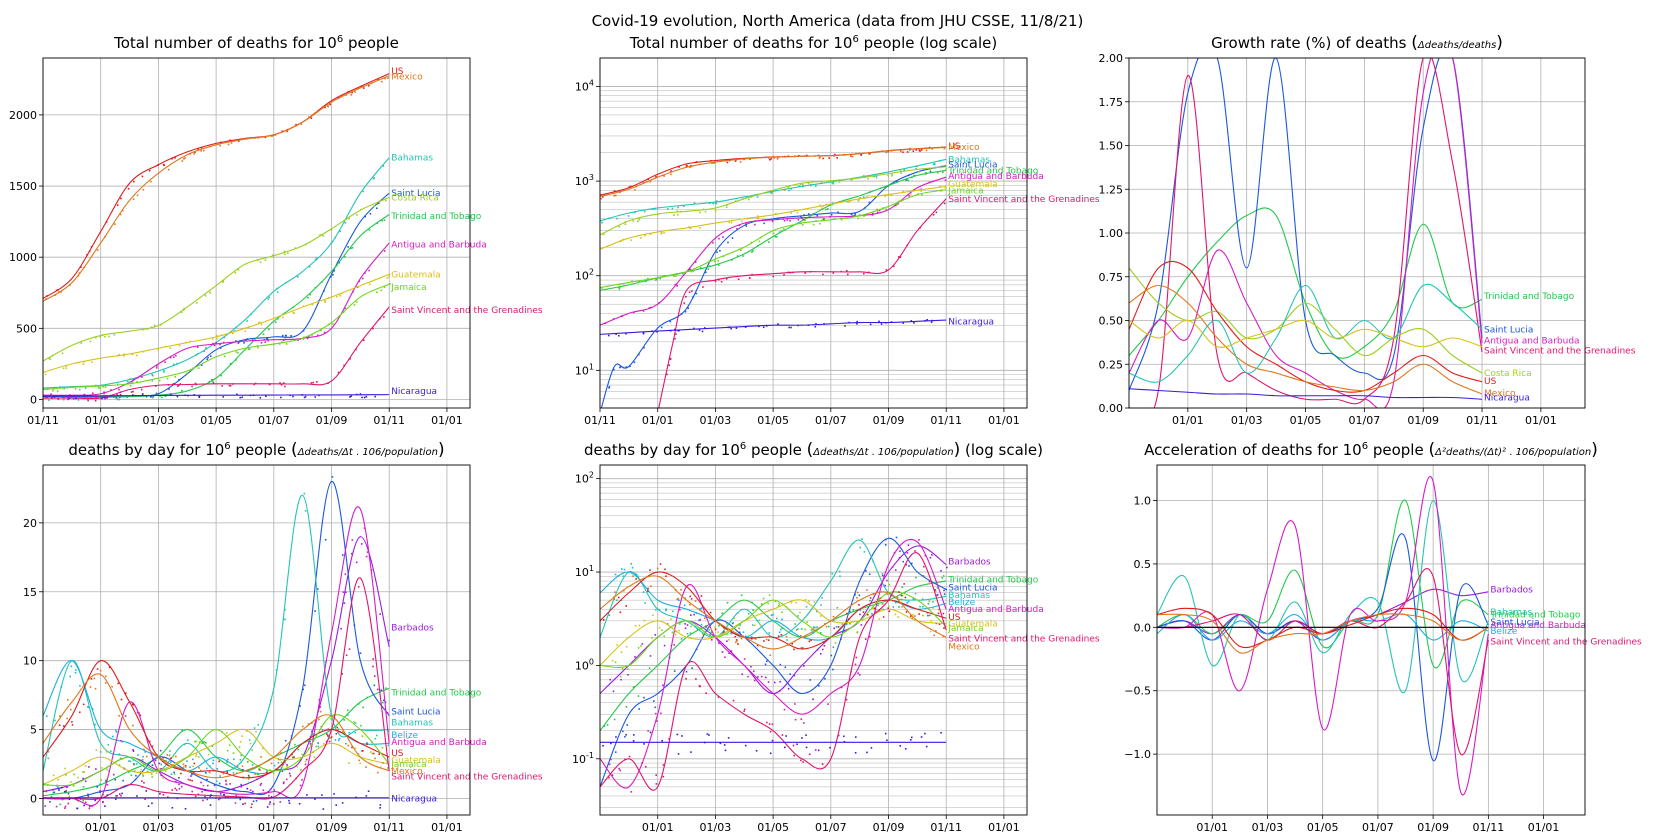 This screenshot has width=1675, height=840. What do you see at coordinates (1508, 330) in the screenshot?
I see `series-label: Saint Lucia` at bounding box center [1508, 330].